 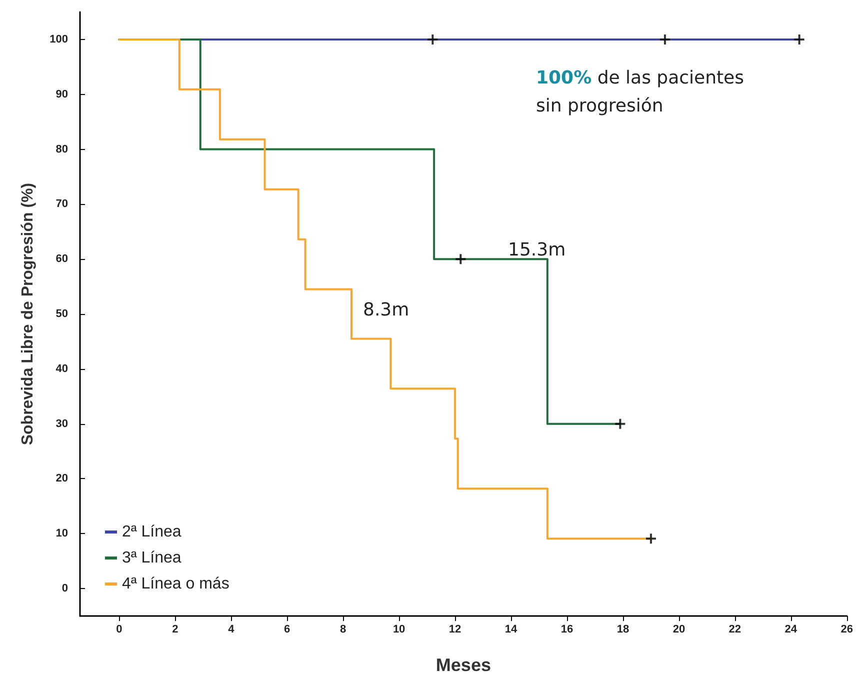 What do you see at coordinates (65, 588) in the screenshot?
I see `y-tick-label: 0` at bounding box center [65, 588].